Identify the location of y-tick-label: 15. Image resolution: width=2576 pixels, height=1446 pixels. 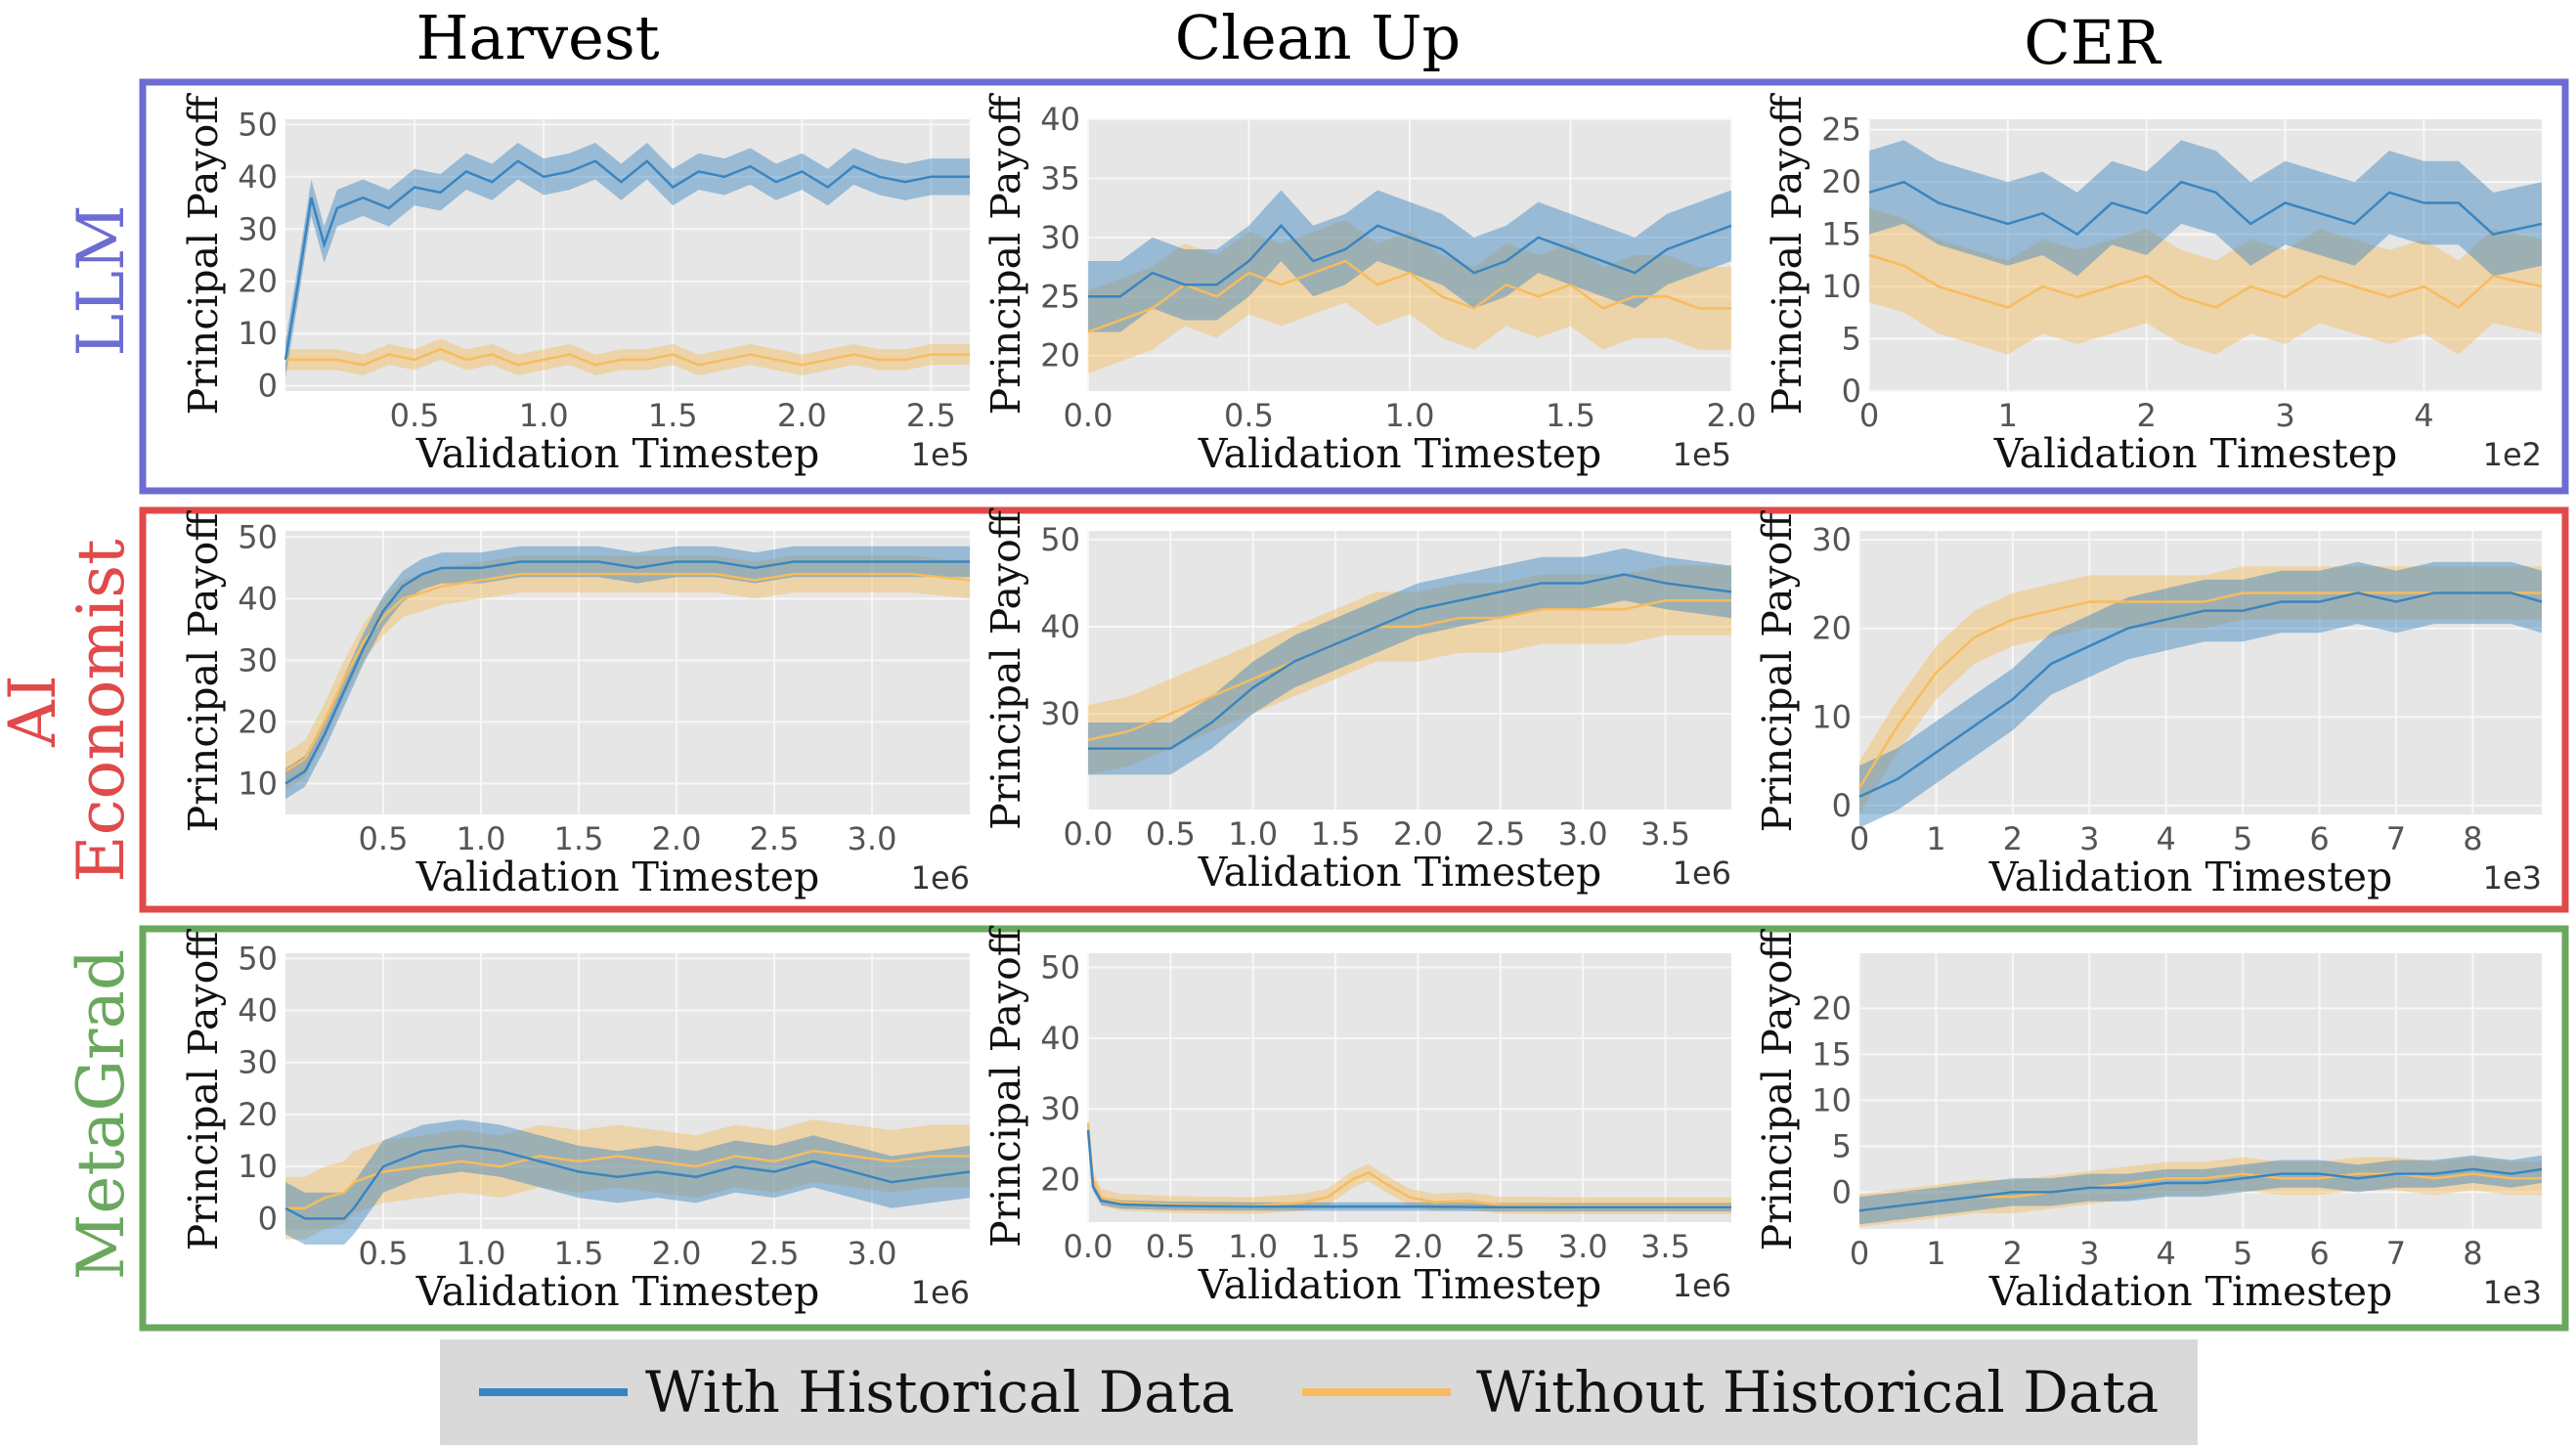
(1832, 1054).